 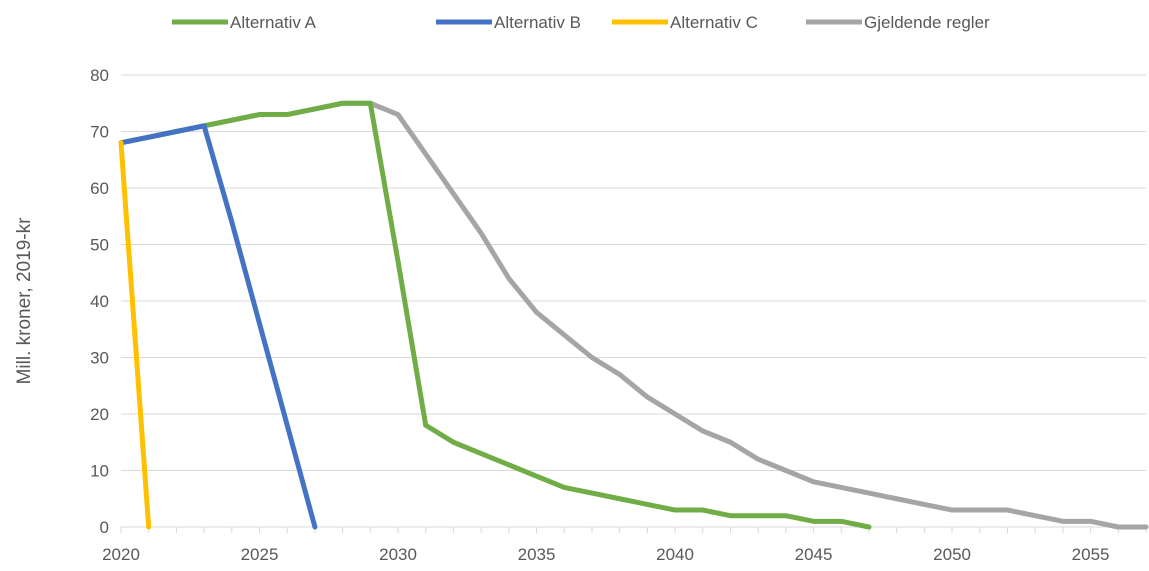 I want to click on legend-label: Gjeldende regler, so click(x=927, y=22).